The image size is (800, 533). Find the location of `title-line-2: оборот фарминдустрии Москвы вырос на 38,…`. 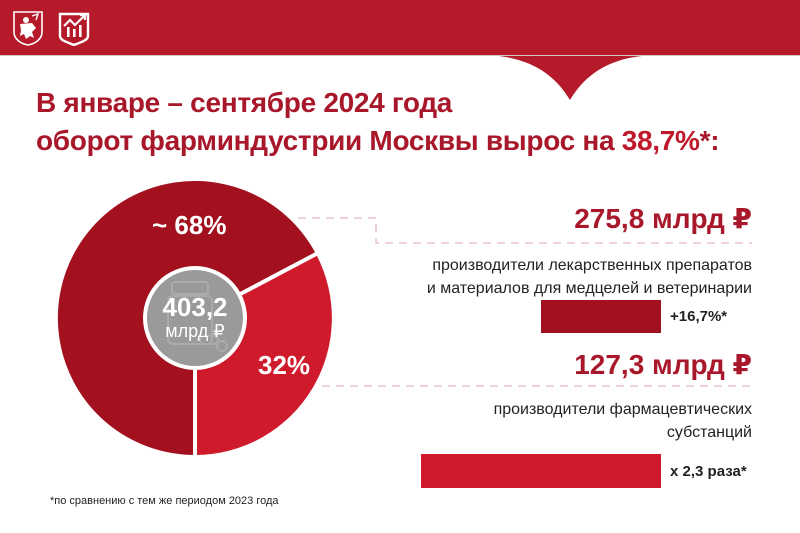

title-line-2: оборот фарминдустрии Москвы вырос на 38,… is located at coordinates (378, 140).